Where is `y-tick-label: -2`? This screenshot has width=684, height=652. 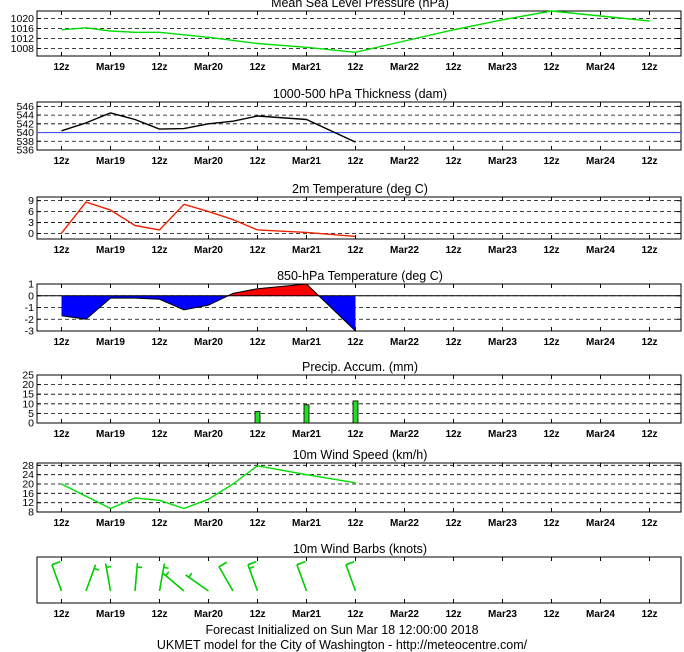 y-tick-label: -2 is located at coordinates (29, 320).